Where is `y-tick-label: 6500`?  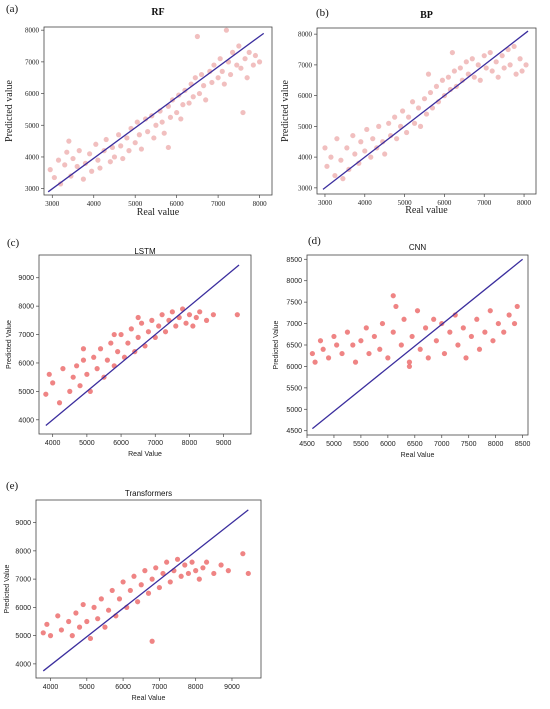 y-tick-label: 6500 is located at coordinates (294, 346).